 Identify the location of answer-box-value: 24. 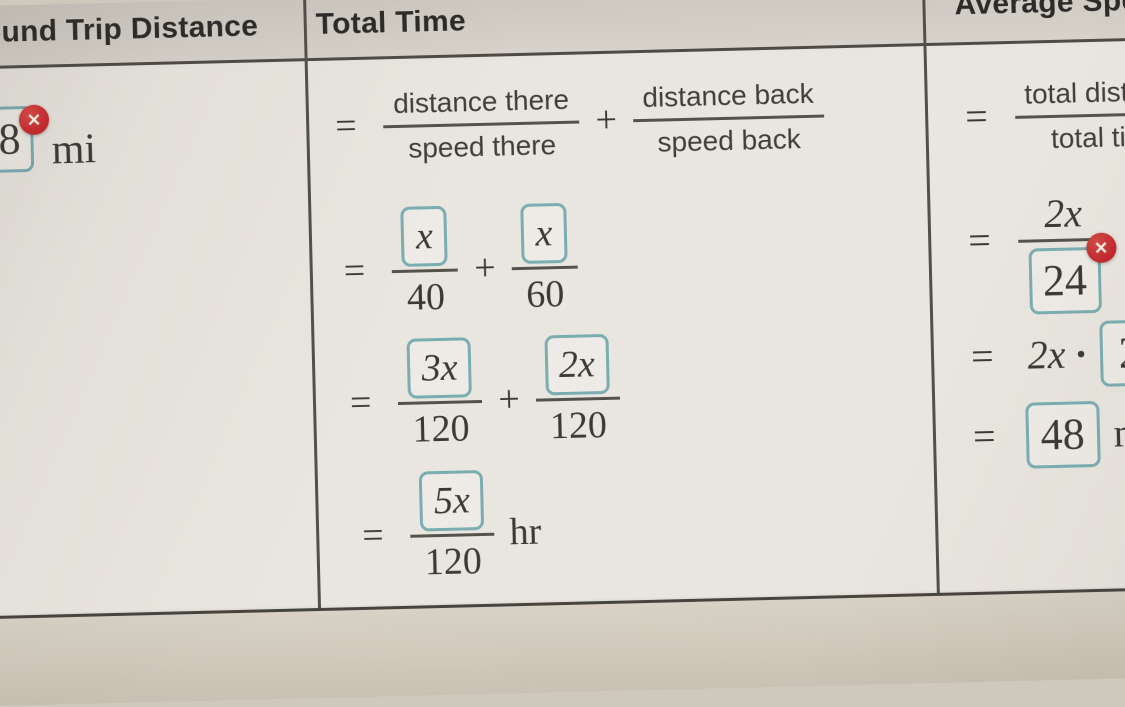
(1065, 280).